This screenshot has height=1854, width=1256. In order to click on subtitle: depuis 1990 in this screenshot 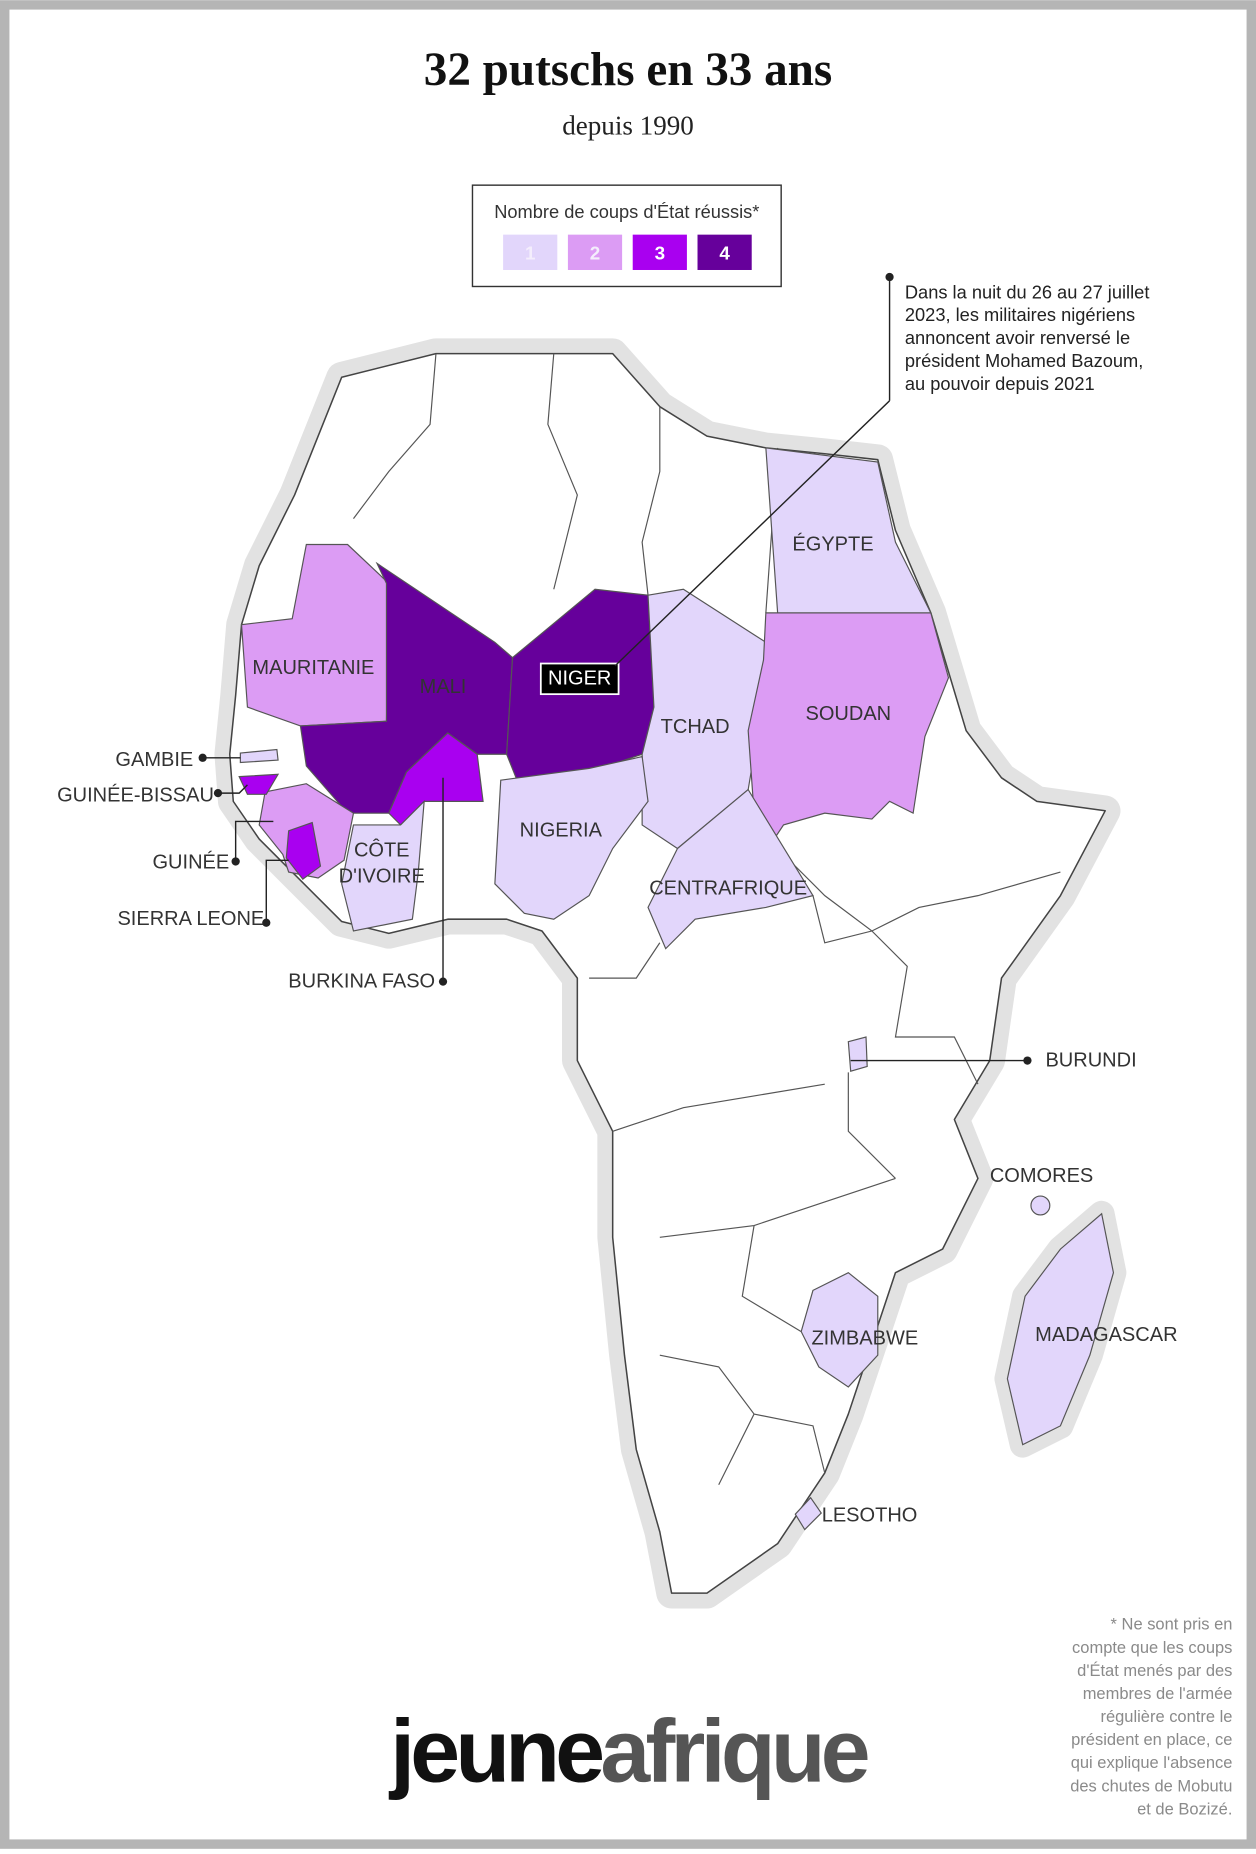, I will do `click(628, 125)`.